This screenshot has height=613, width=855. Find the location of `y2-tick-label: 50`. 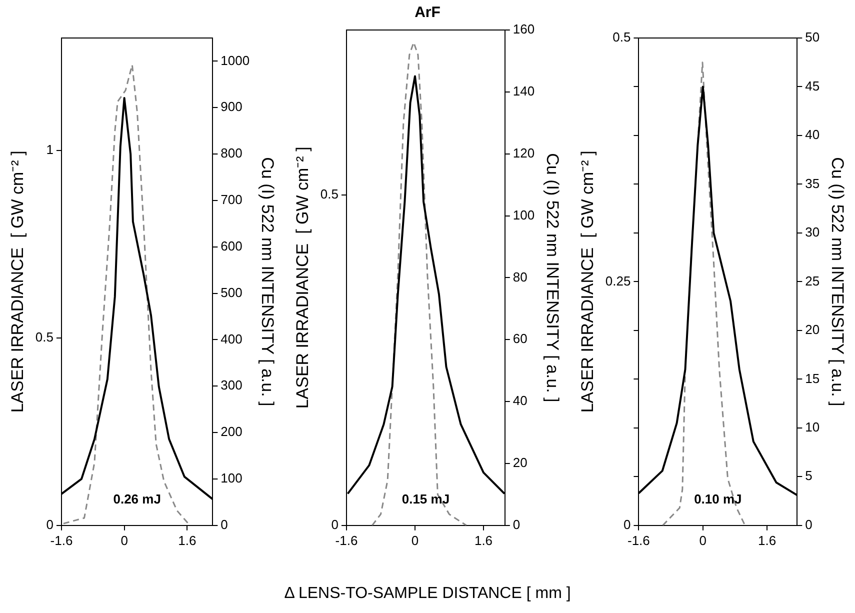

y2-tick-label: 50 is located at coordinates (812, 37).